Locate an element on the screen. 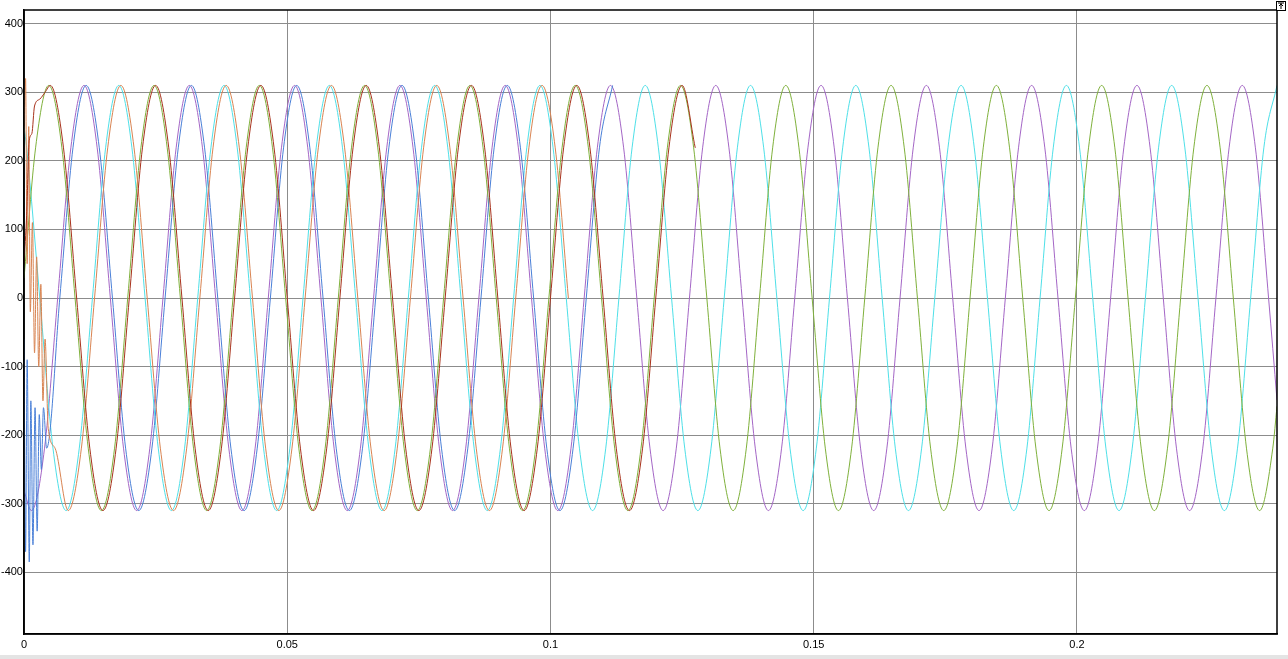  y-tick-label: 200 is located at coordinates (13, 159).